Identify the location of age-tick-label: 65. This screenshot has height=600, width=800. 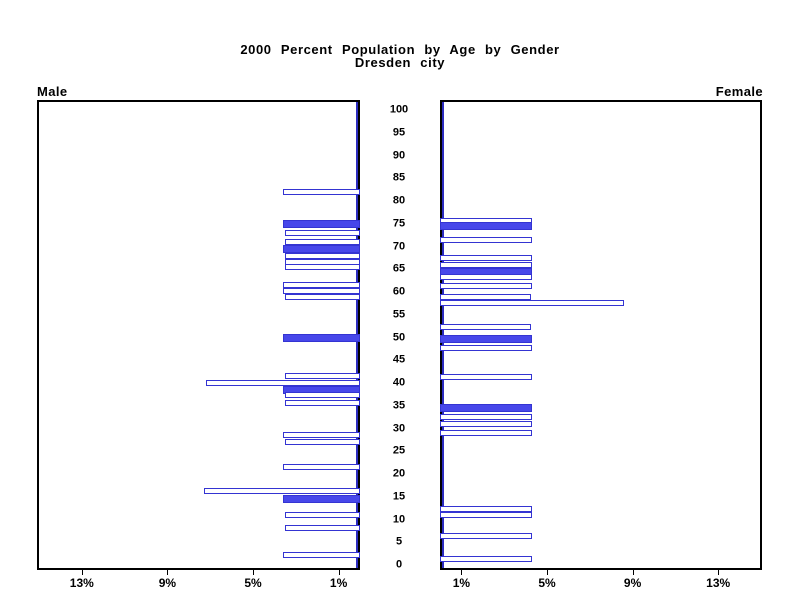
(399, 268).